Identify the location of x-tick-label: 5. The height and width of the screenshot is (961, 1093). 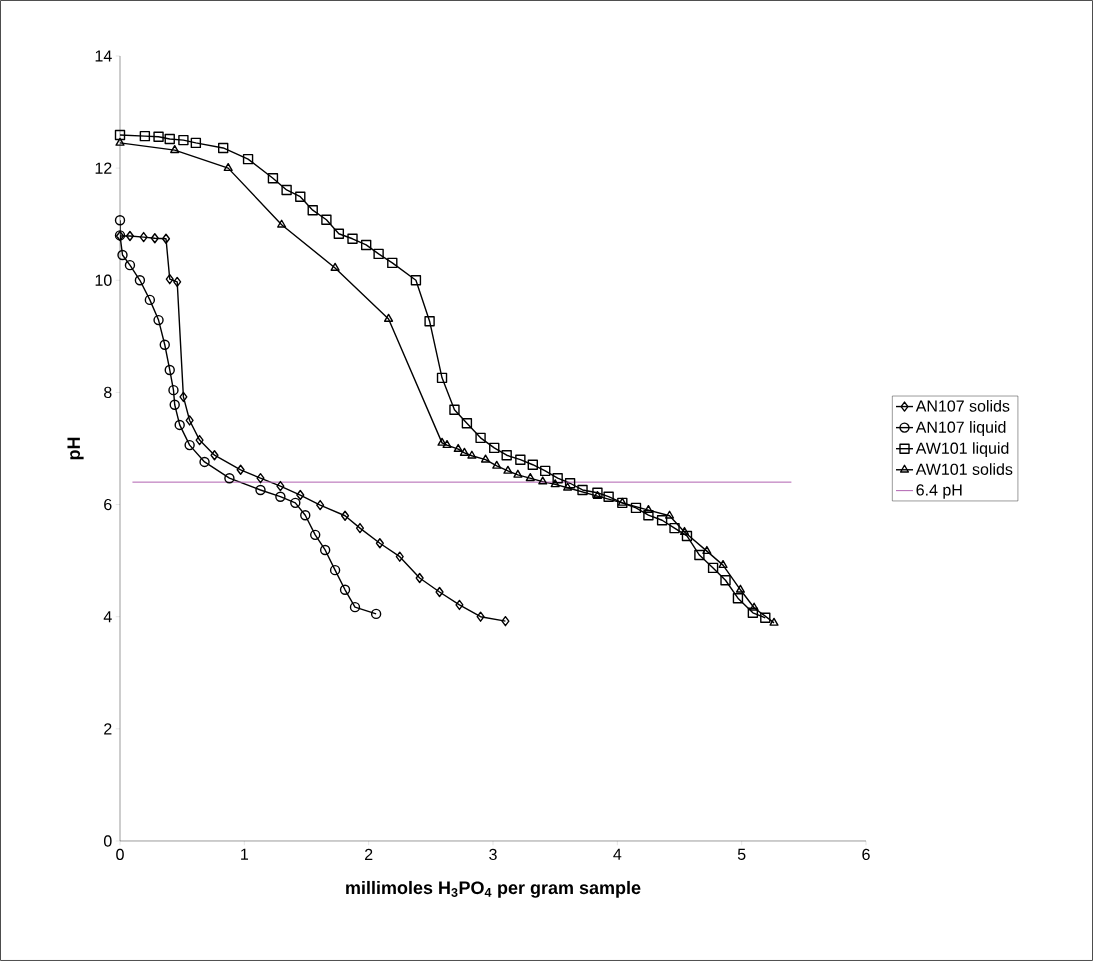
(741, 854).